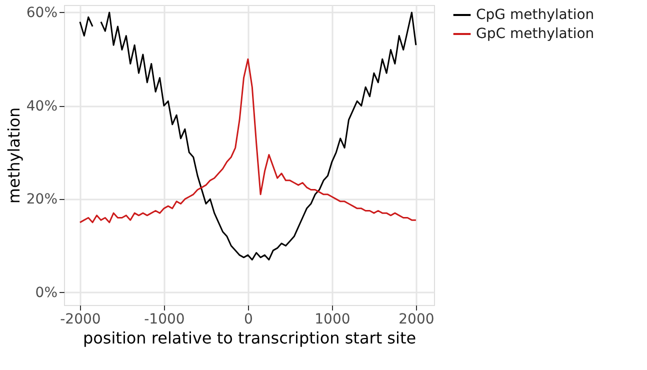  What do you see at coordinates (248, 320) in the screenshot?
I see `x-tick-label: 0` at bounding box center [248, 320].